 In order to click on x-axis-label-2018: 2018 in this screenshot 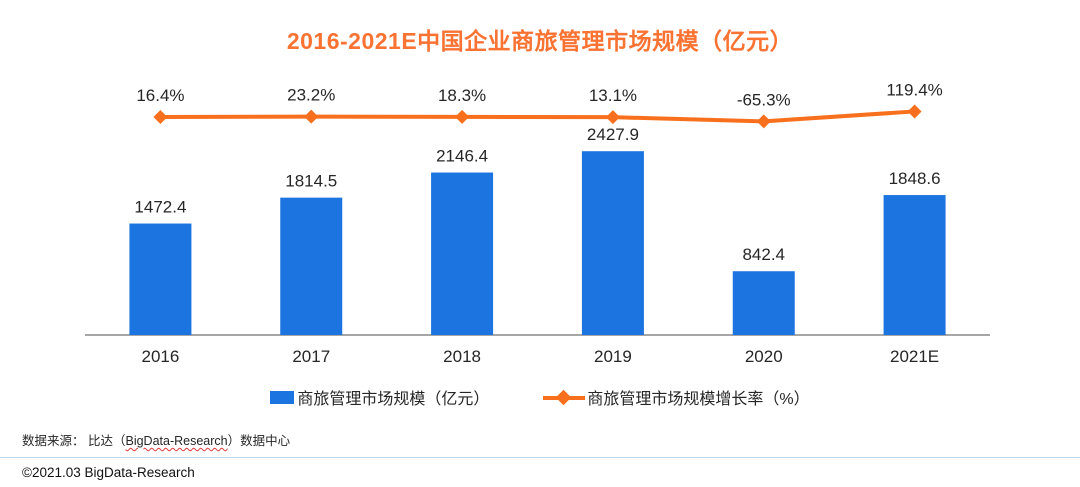, I will do `click(462, 356)`.